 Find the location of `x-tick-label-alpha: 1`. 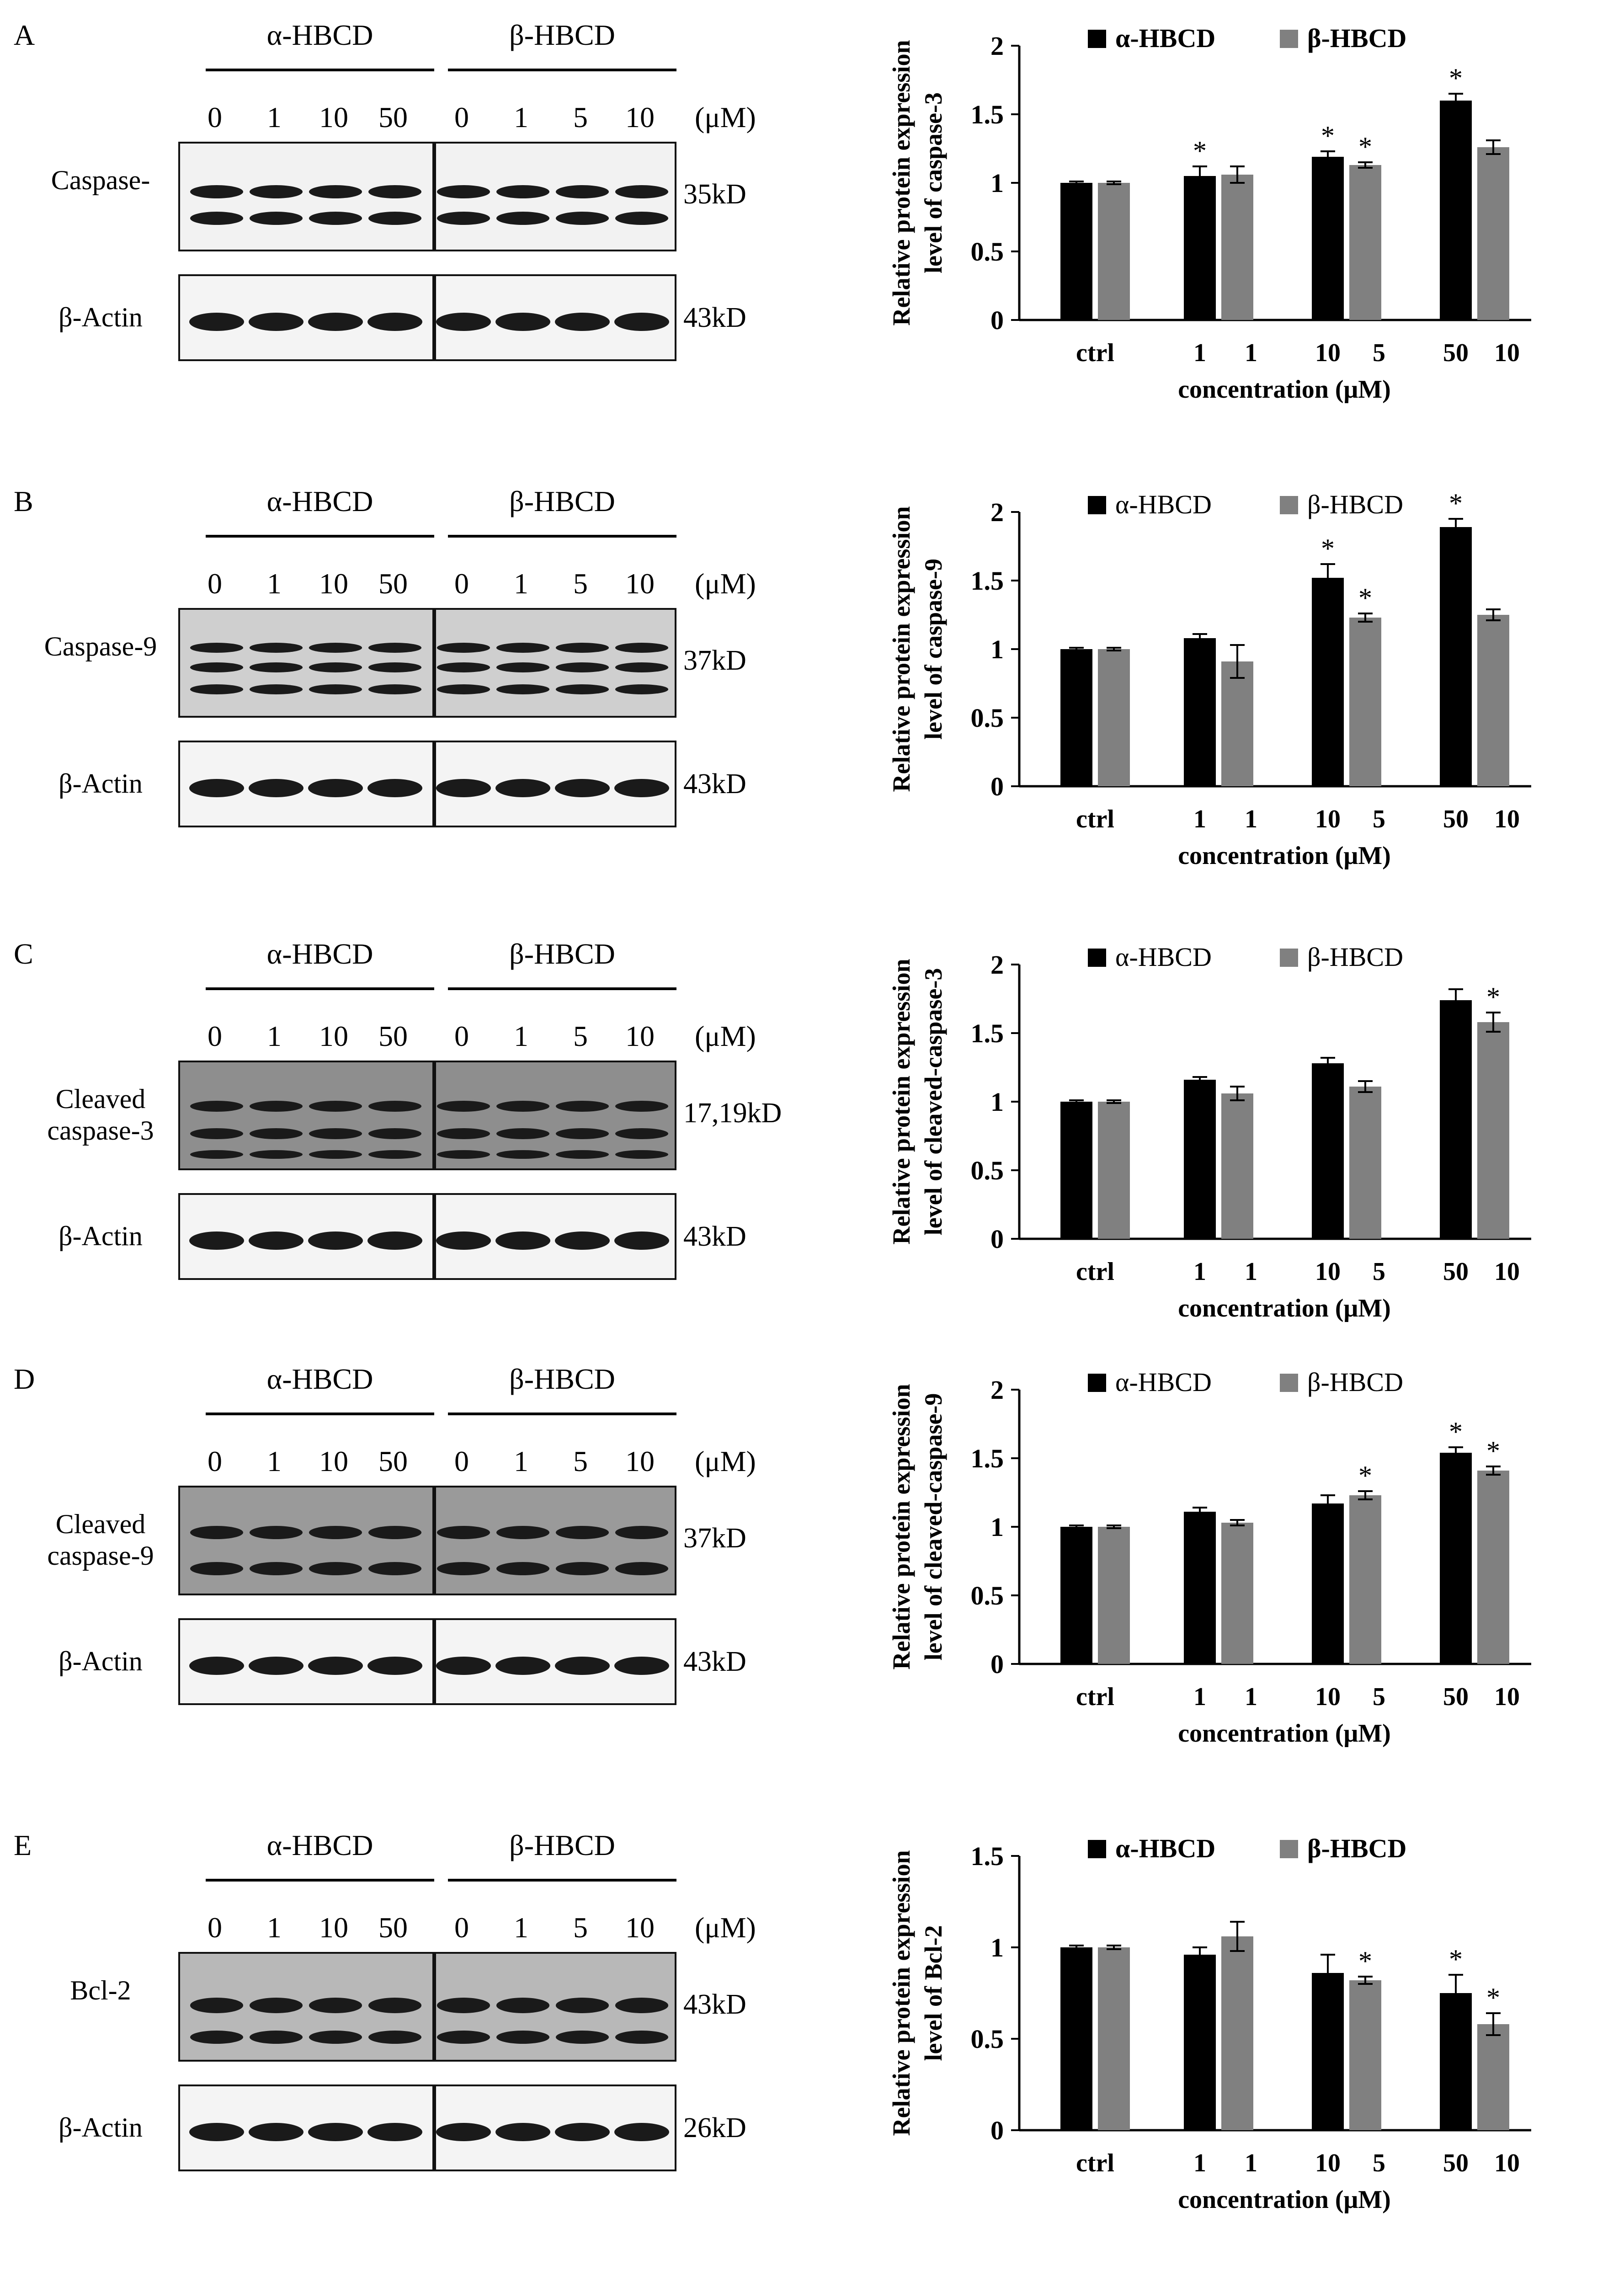

x-tick-label-alpha: 1 is located at coordinates (1199, 1697).